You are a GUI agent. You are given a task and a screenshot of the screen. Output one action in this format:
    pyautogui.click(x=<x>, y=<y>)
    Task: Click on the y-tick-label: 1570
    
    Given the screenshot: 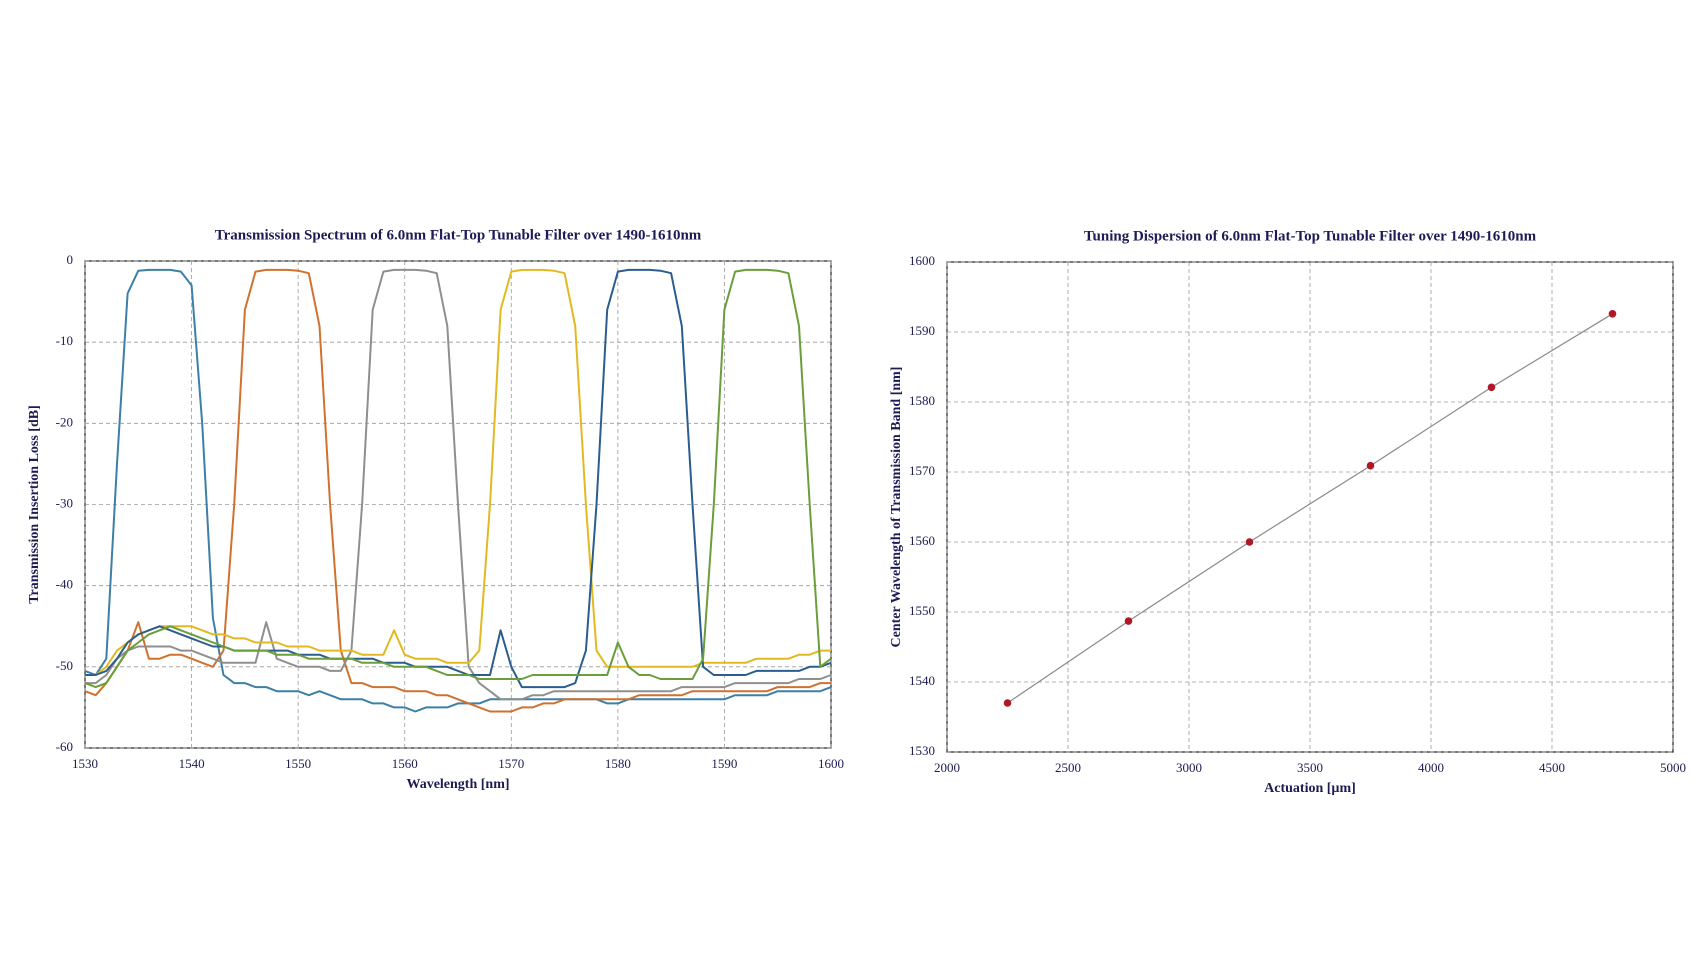 What is the action you would take?
    pyautogui.click(x=922, y=470)
    